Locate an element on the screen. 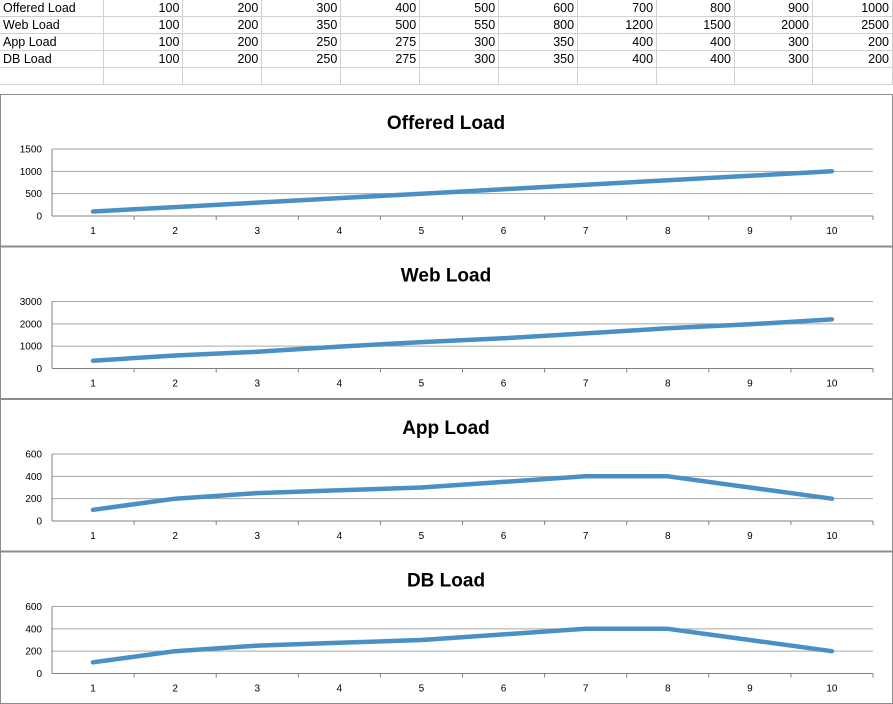 The width and height of the screenshot is (893, 704). row-label-cell: Offered Load is located at coordinates (52, 8).